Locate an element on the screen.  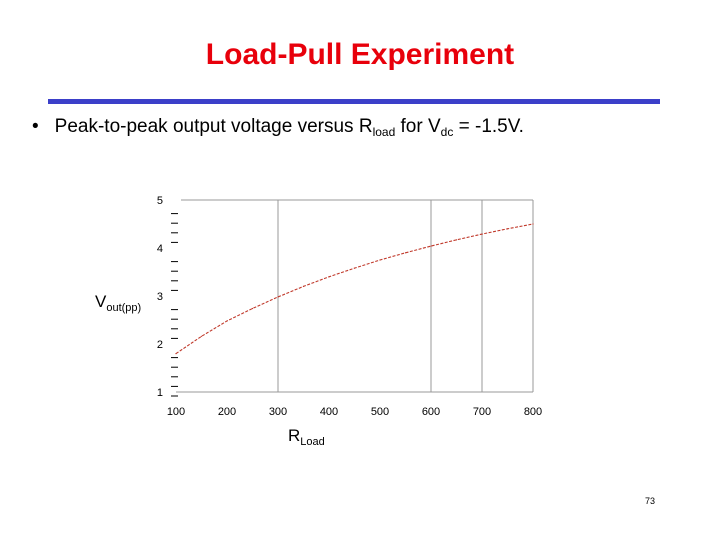
y-axis-label: Vout(pp) is located at coordinates (118, 303).